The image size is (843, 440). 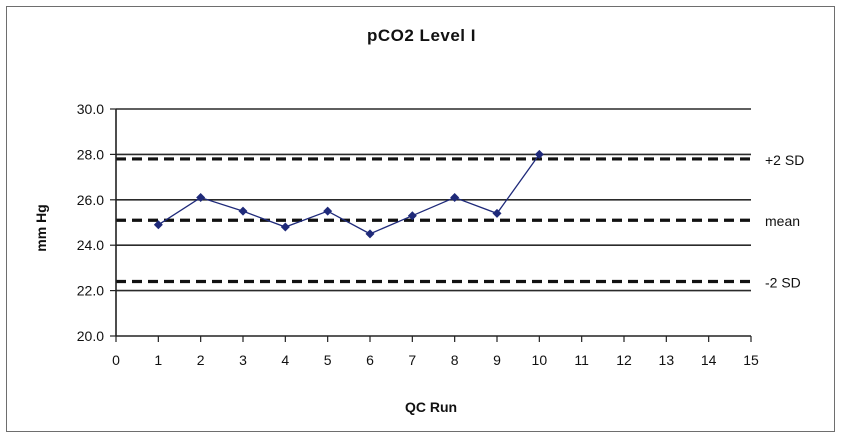 What do you see at coordinates (709, 360) in the screenshot?
I see `x-tick-label: 14` at bounding box center [709, 360].